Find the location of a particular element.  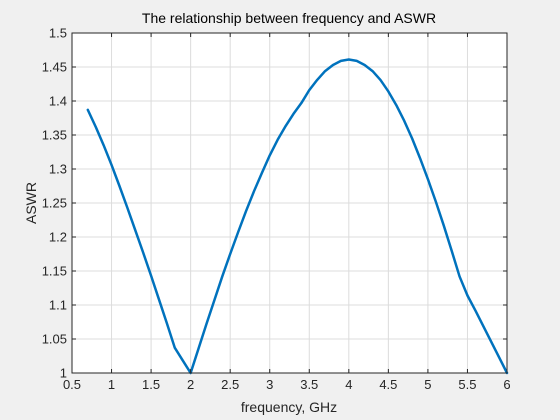

y-tick-label: 1.45 is located at coordinates (54, 67).